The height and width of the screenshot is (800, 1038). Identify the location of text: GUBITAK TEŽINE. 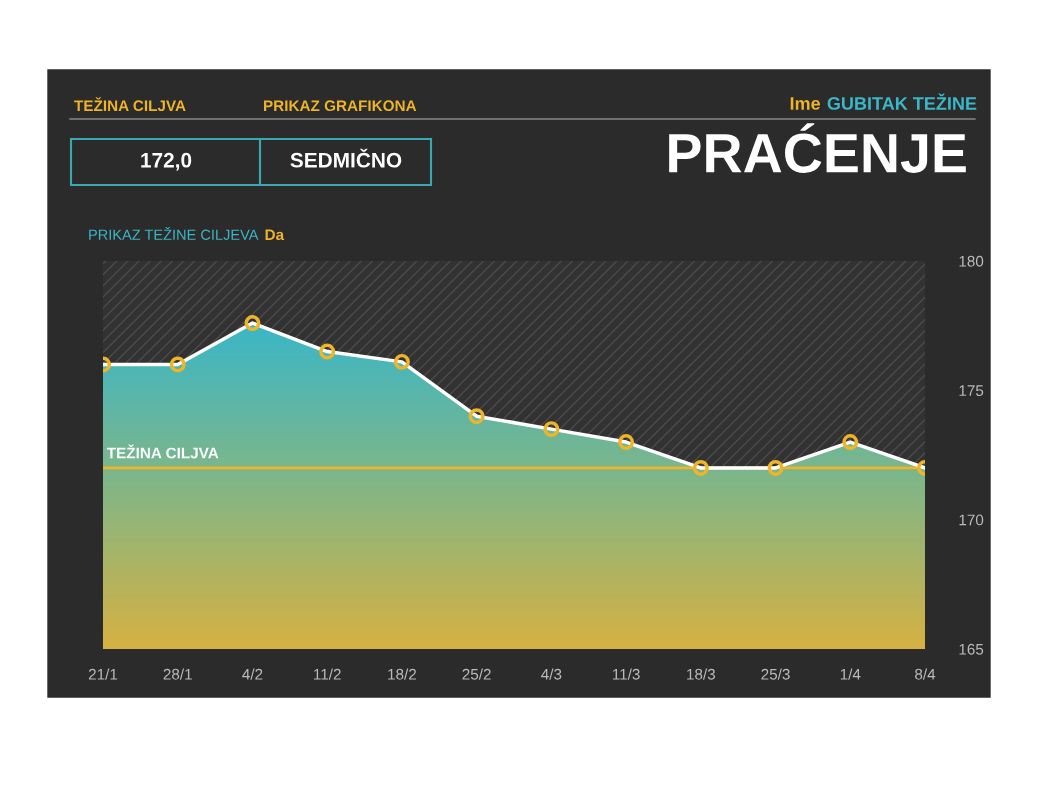
(902, 101).